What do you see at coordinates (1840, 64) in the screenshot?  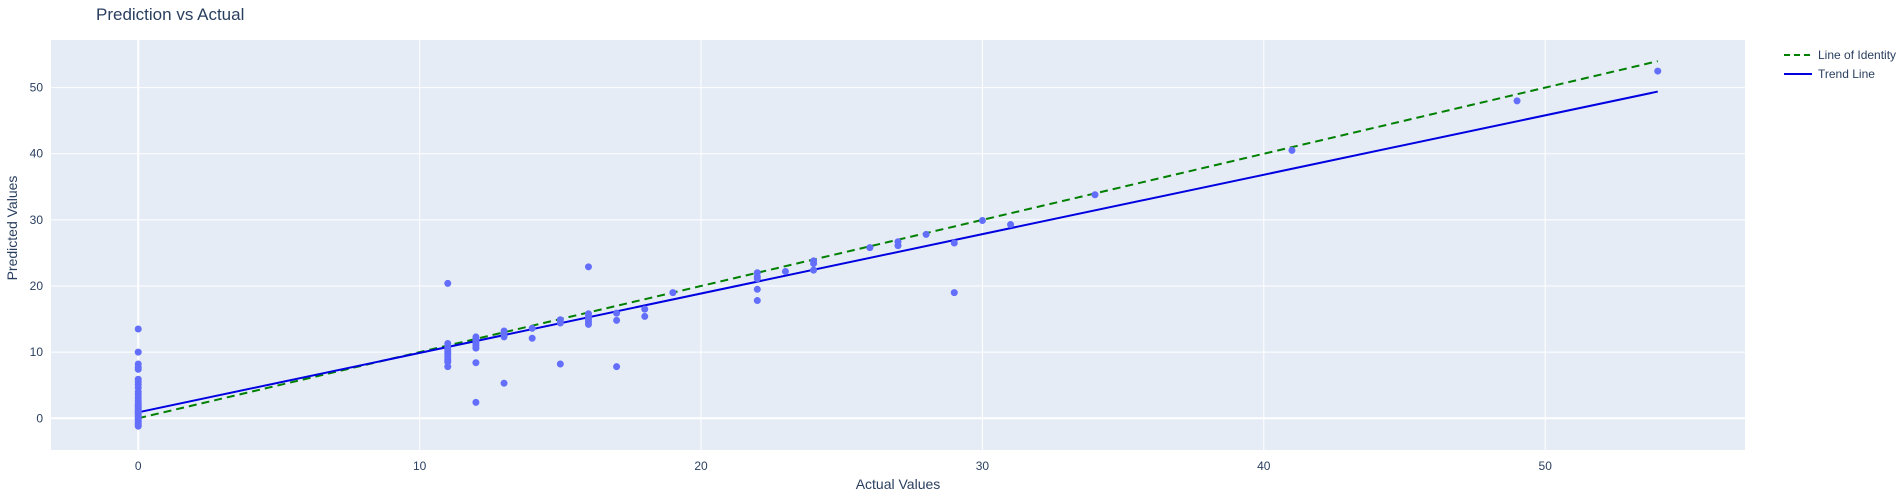 I see `legend: Line of Identity Trend Line` at bounding box center [1840, 64].